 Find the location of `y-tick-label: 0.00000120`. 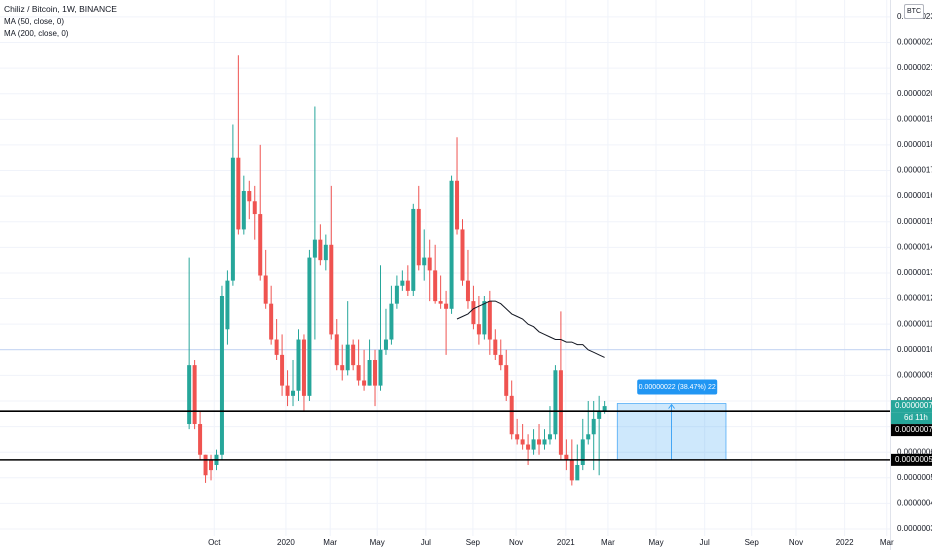

y-tick-label: 0.00000120 is located at coordinates (914, 298).